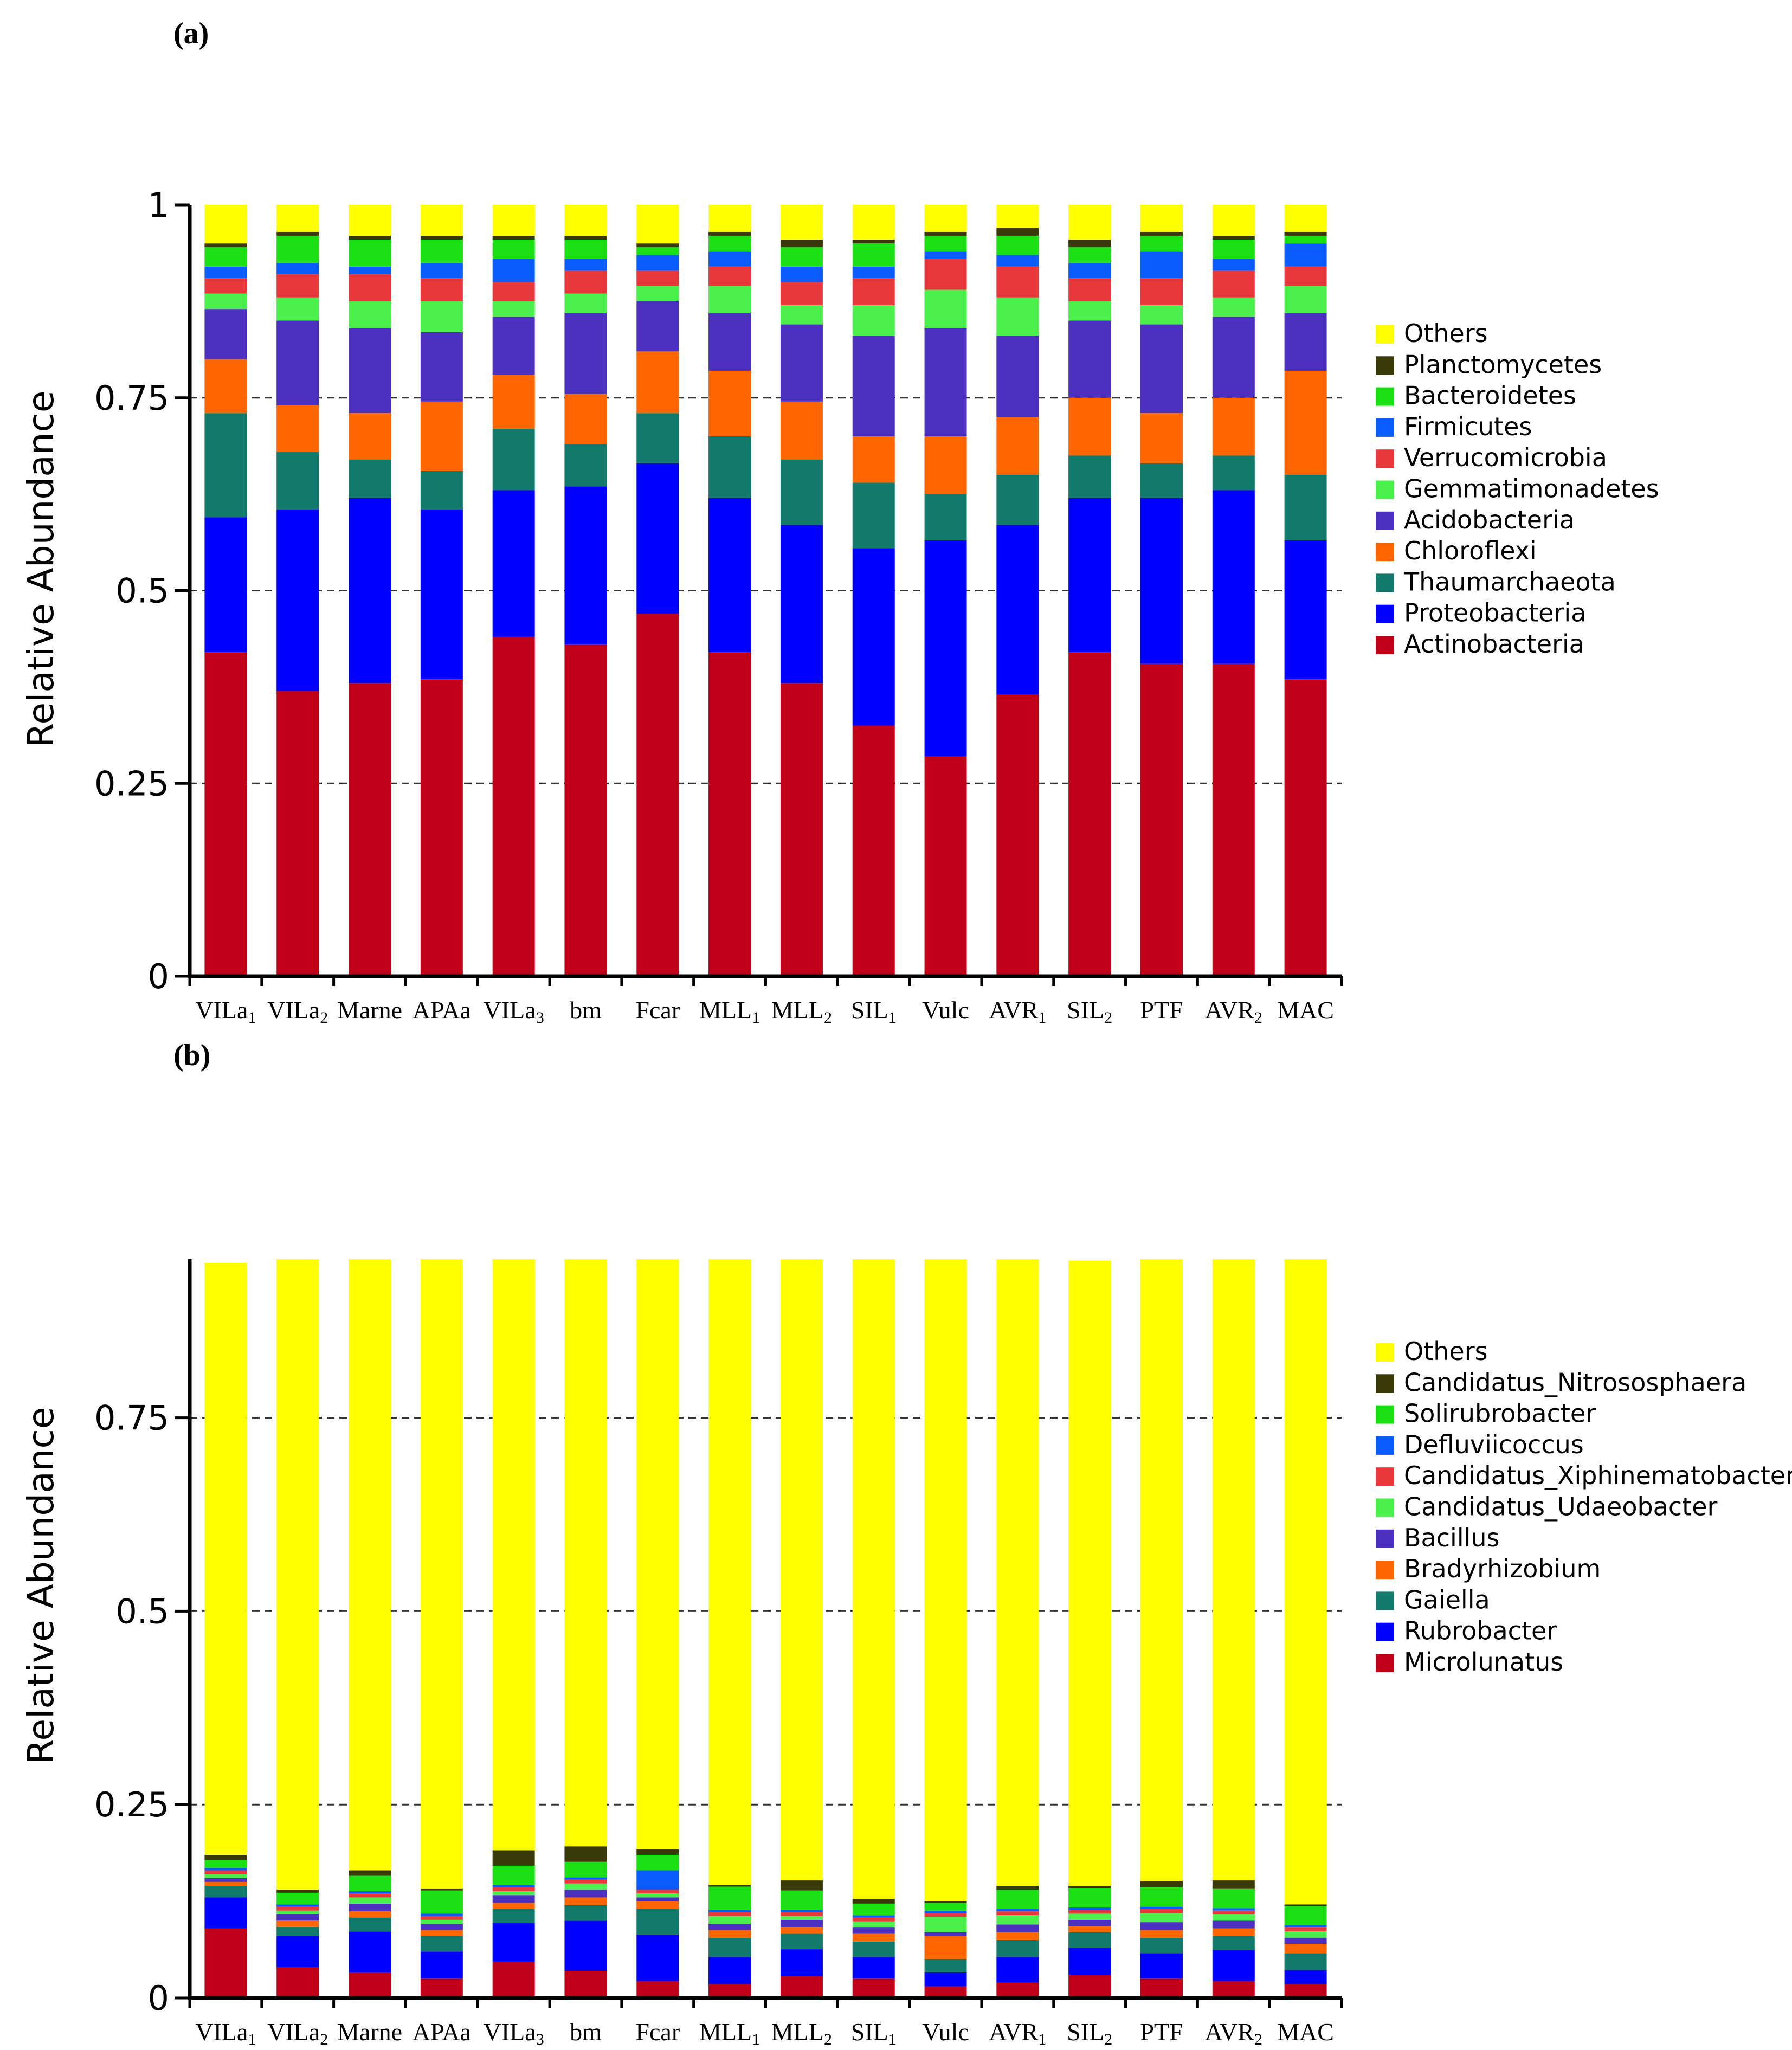  What do you see at coordinates (1089, 359) in the screenshot?
I see `bar-segment-acidobacteria-sil2` at bounding box center [1089, 359].